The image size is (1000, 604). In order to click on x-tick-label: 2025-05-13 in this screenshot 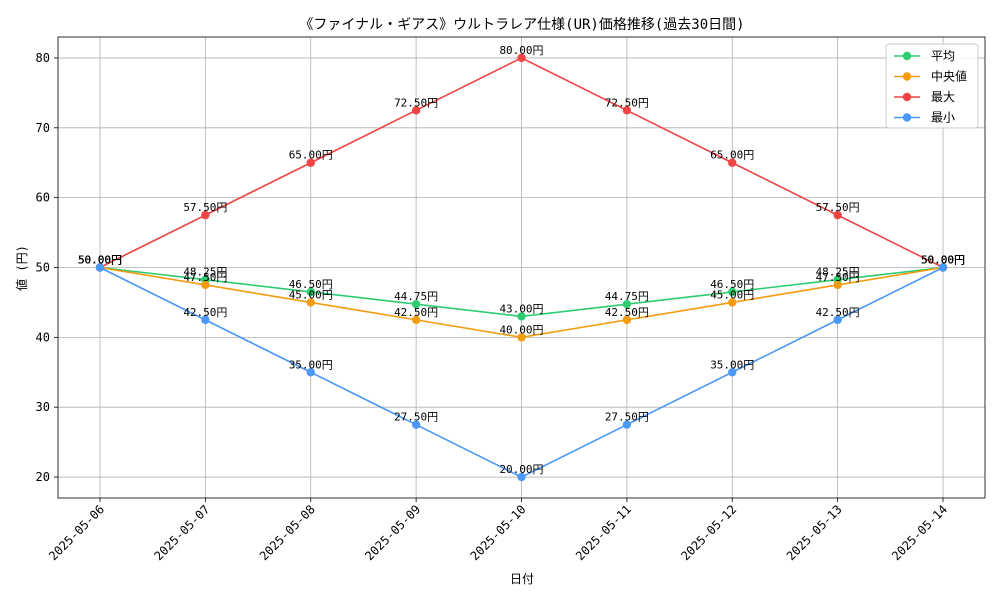, I will do `click(814, 532)`.